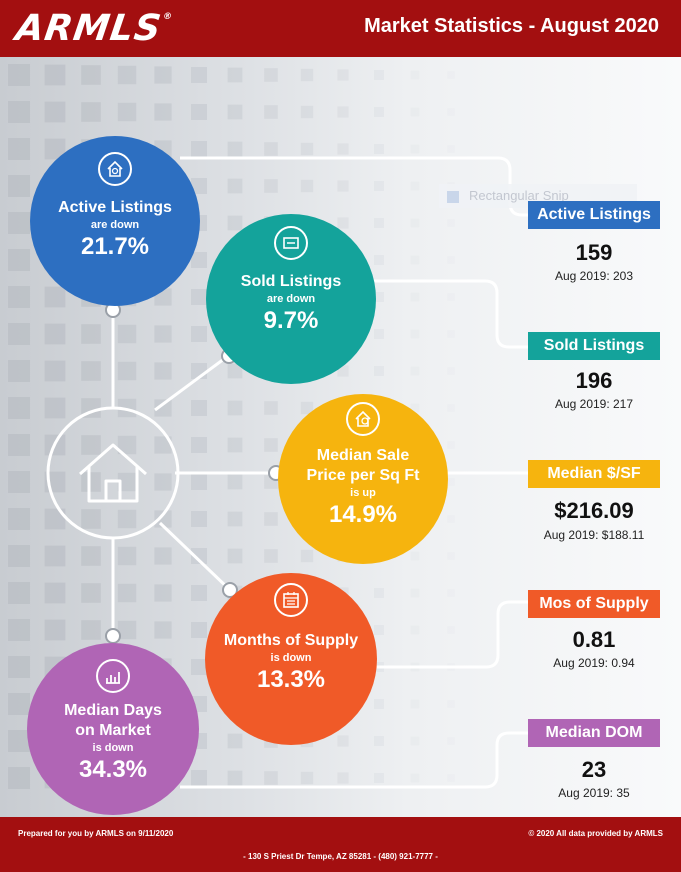 The width and height of the screenshot is (681, 872). Describe the element at coordinates (594, 663) in the screenshot. I see `mos-supply-prev: Aug 2019: 0.94` at that location.